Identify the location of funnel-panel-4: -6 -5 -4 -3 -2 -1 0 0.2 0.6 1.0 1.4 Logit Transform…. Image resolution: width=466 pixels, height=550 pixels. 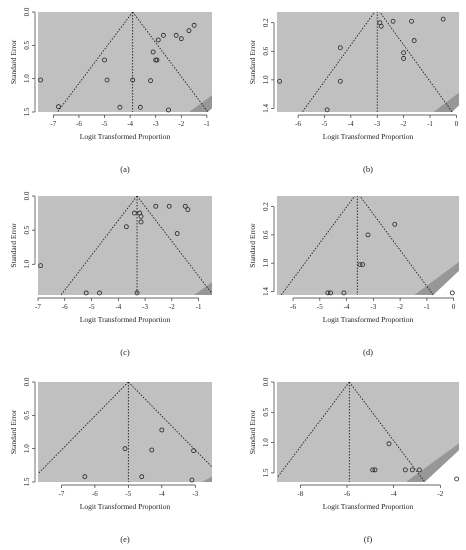
(353, 276).